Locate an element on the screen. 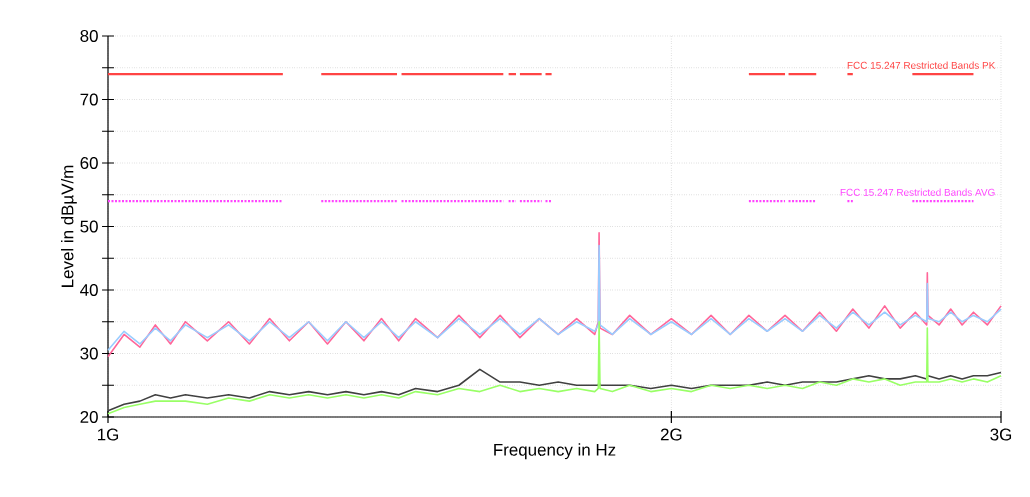 The image size is (1030, 497). y-tick-label: 20 is located at coordinates (89, 417).